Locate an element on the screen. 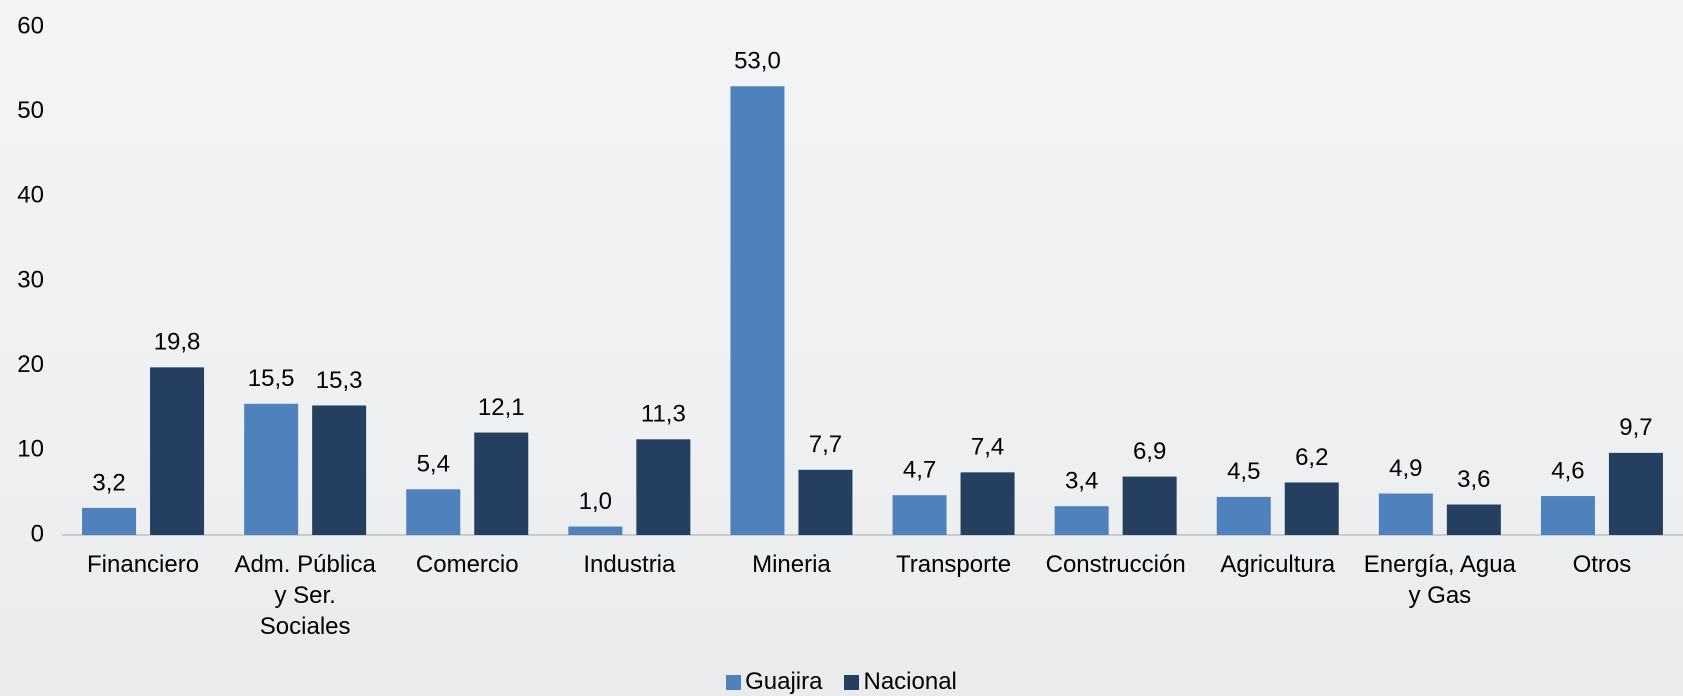  value-label: 11,3 is located at coordinates (663, 414).